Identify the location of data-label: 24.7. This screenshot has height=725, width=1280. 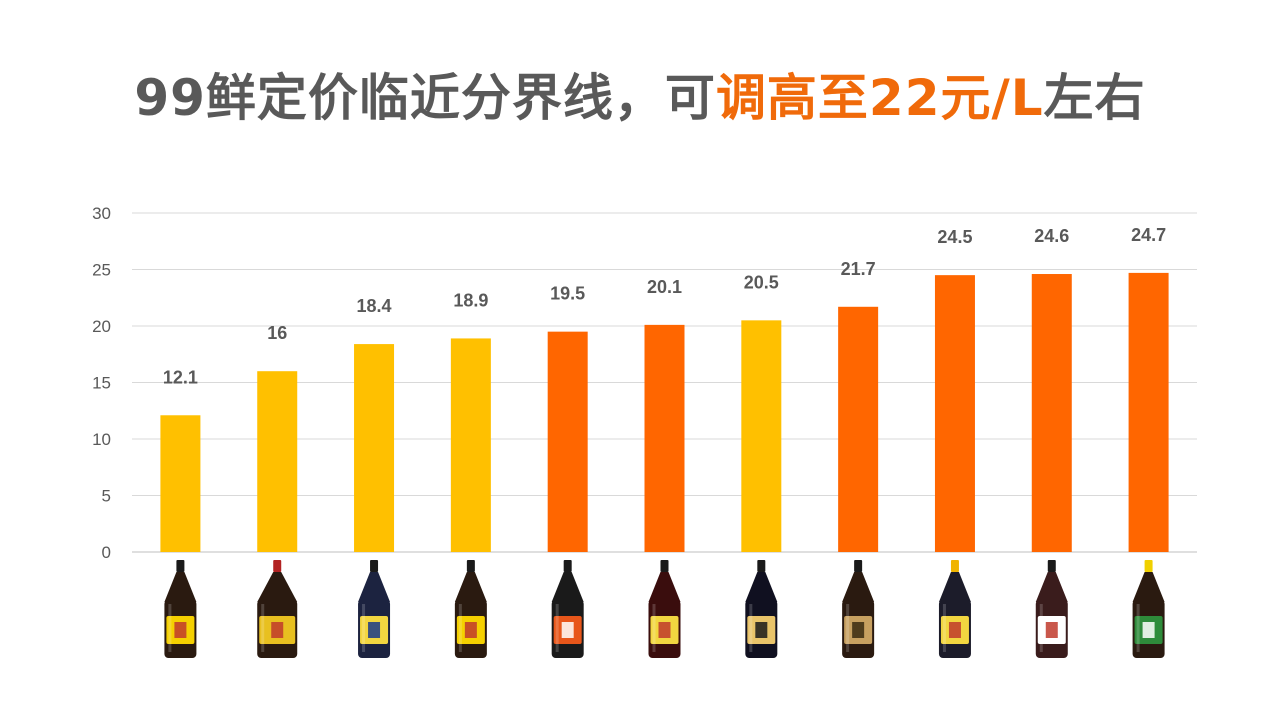
(1148, 235).